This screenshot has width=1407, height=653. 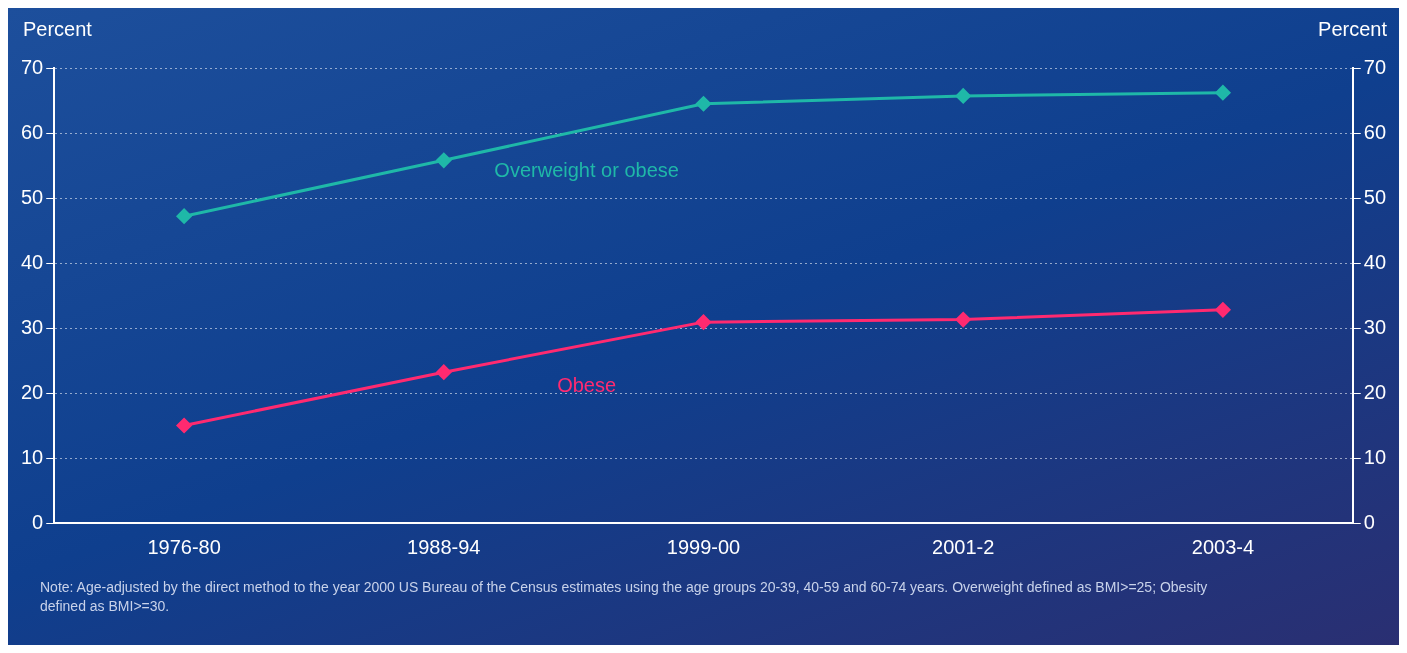 I want to click on x-tick-label: 1988-94, so click(x=444, y=546).